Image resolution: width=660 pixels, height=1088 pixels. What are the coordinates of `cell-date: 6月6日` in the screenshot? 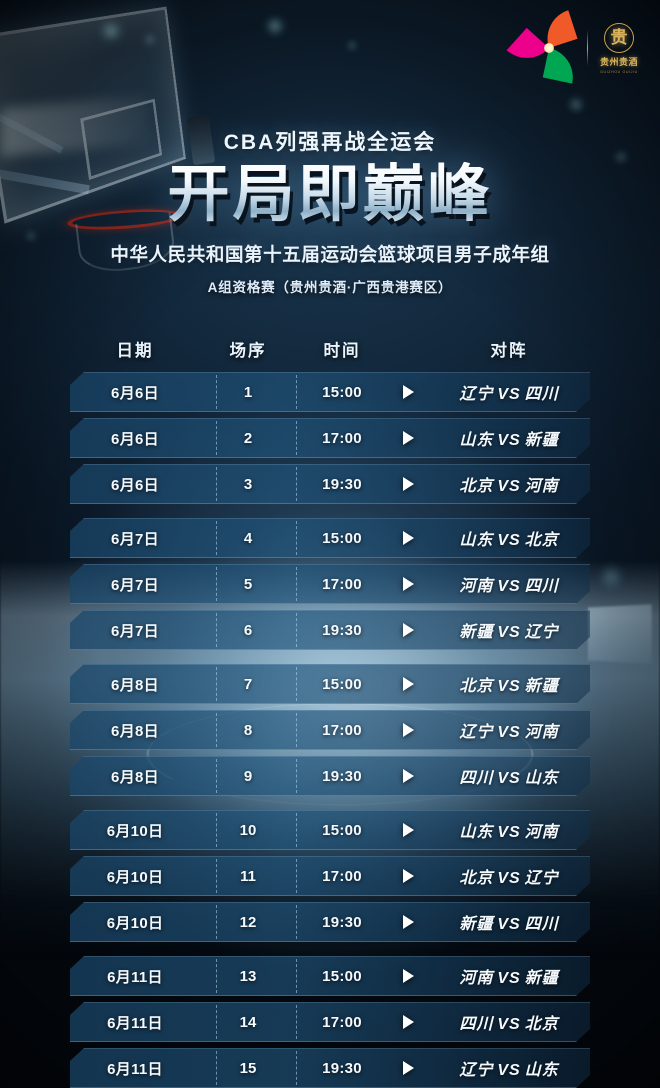 It's located at (135, 439).